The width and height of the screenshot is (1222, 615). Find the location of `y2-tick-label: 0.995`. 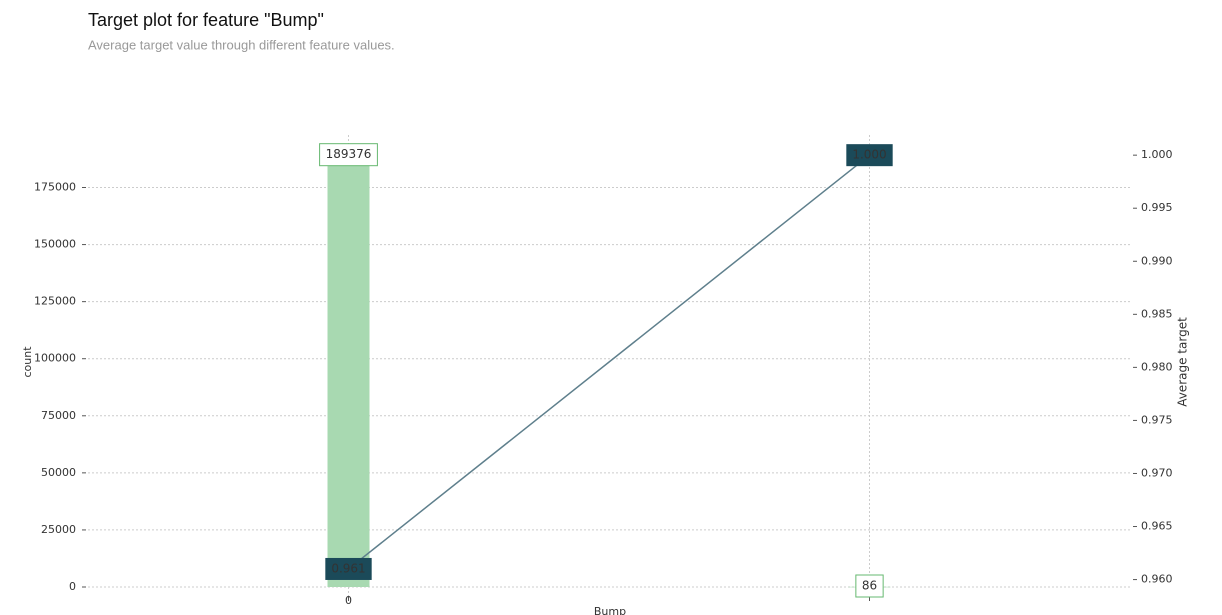

y2-tick-label: 0.995 is located at coordinates (1157, 207).